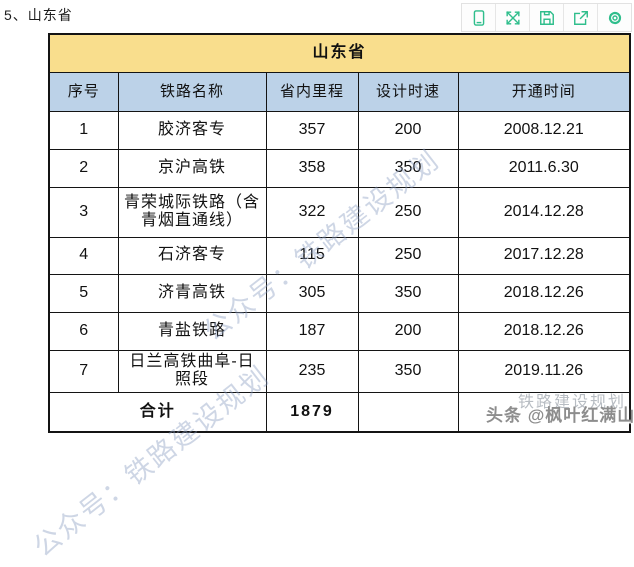 Image resolution: width=634 pixels, height=567 pixels. What do you see at coordinates (544, 412) in the screenshot?
I see `total-opened` at bounding box center [544, 412].